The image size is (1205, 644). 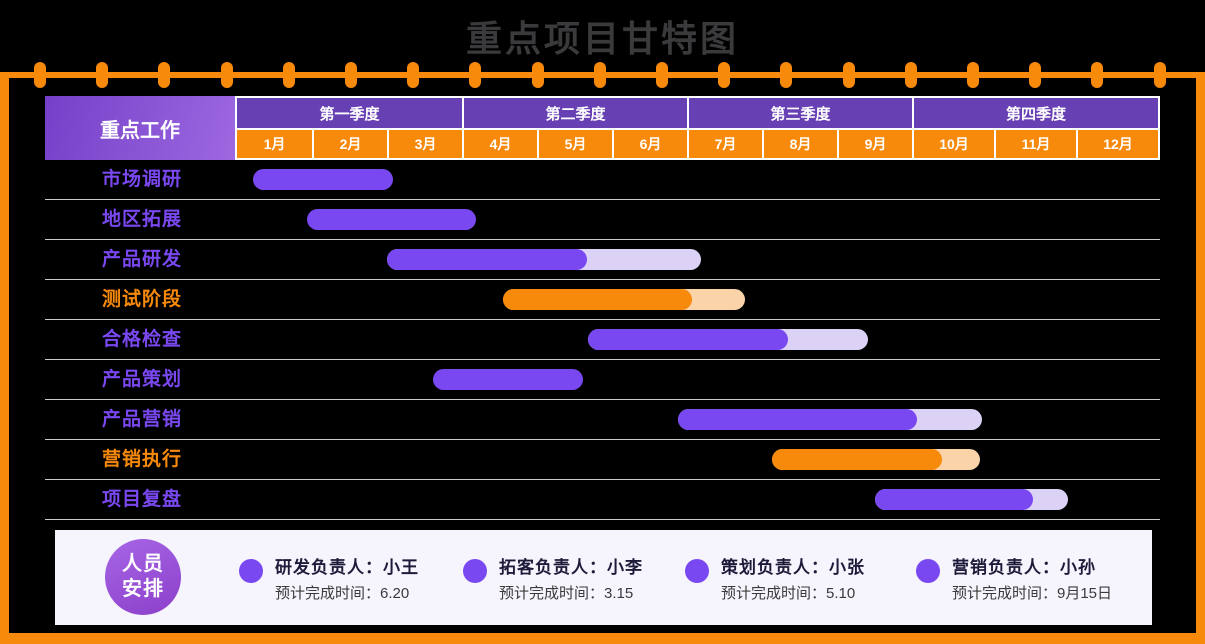 What do you see at coordinates (799, 144) in the screenshot?
I see `month-cell: 8月` at bounding box center [799, 144].